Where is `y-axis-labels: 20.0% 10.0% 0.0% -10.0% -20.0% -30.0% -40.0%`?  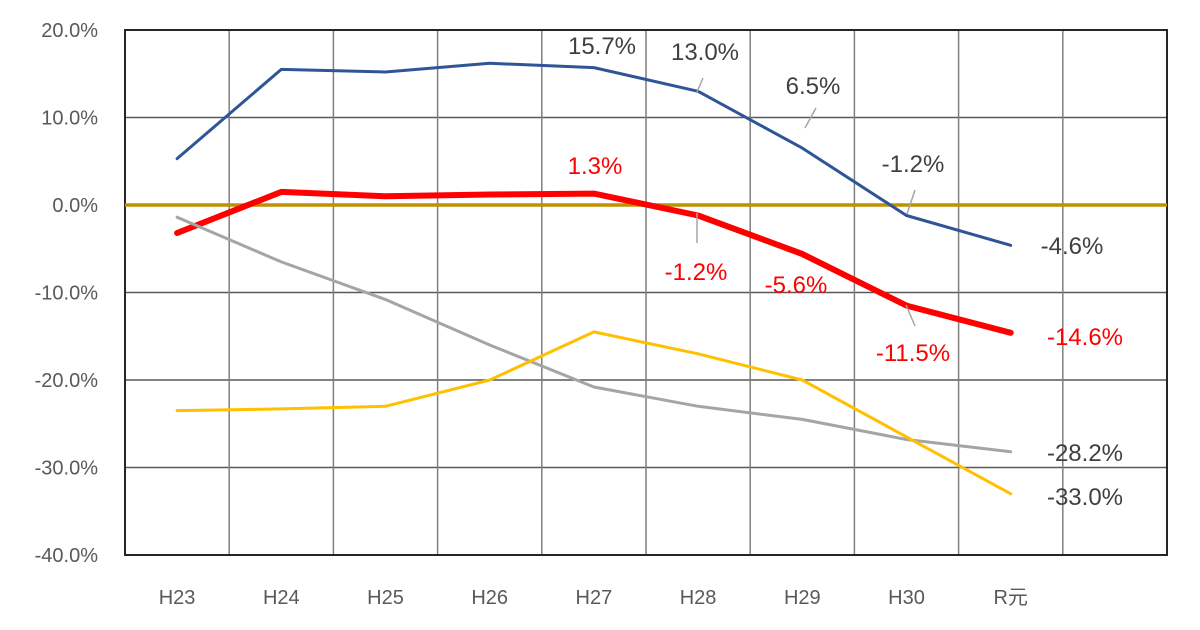 y-axis-labels: 20.0% 10.0% 0.0% -10.0% -20.0% -30.0% -40.0% is located at coordinates (67, 293).